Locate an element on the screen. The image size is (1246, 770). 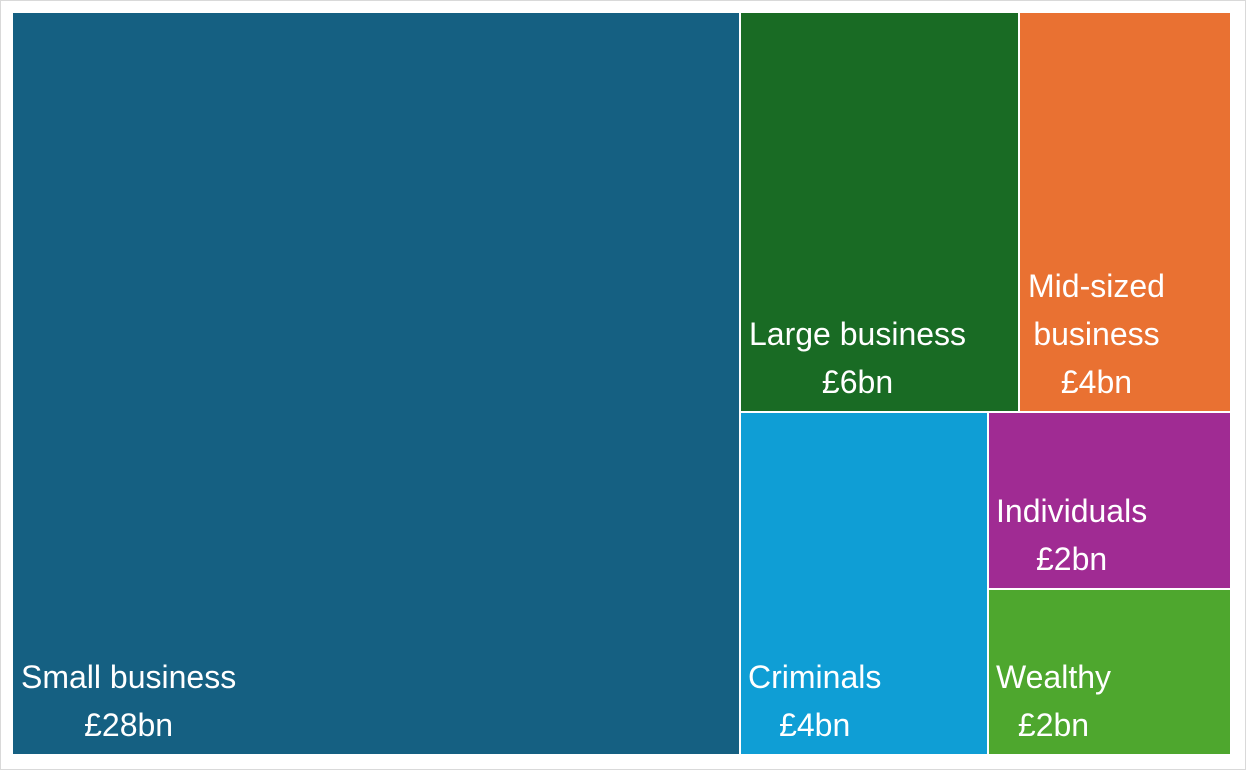
tile-wealthy: Wealthy £2bn is located at coordinates (1109, 672).